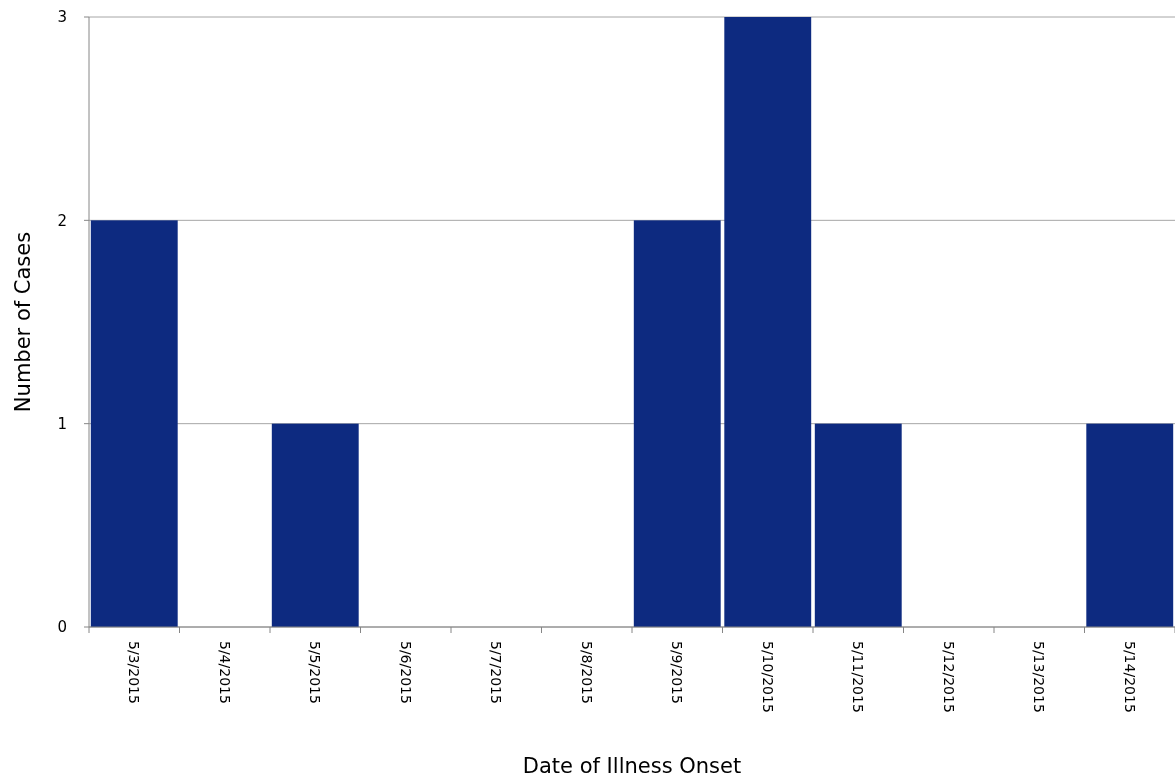 This screenshot has height=781, width=1175. I want to click on x-tick-label: 5/3/2015, so click(134, 672).